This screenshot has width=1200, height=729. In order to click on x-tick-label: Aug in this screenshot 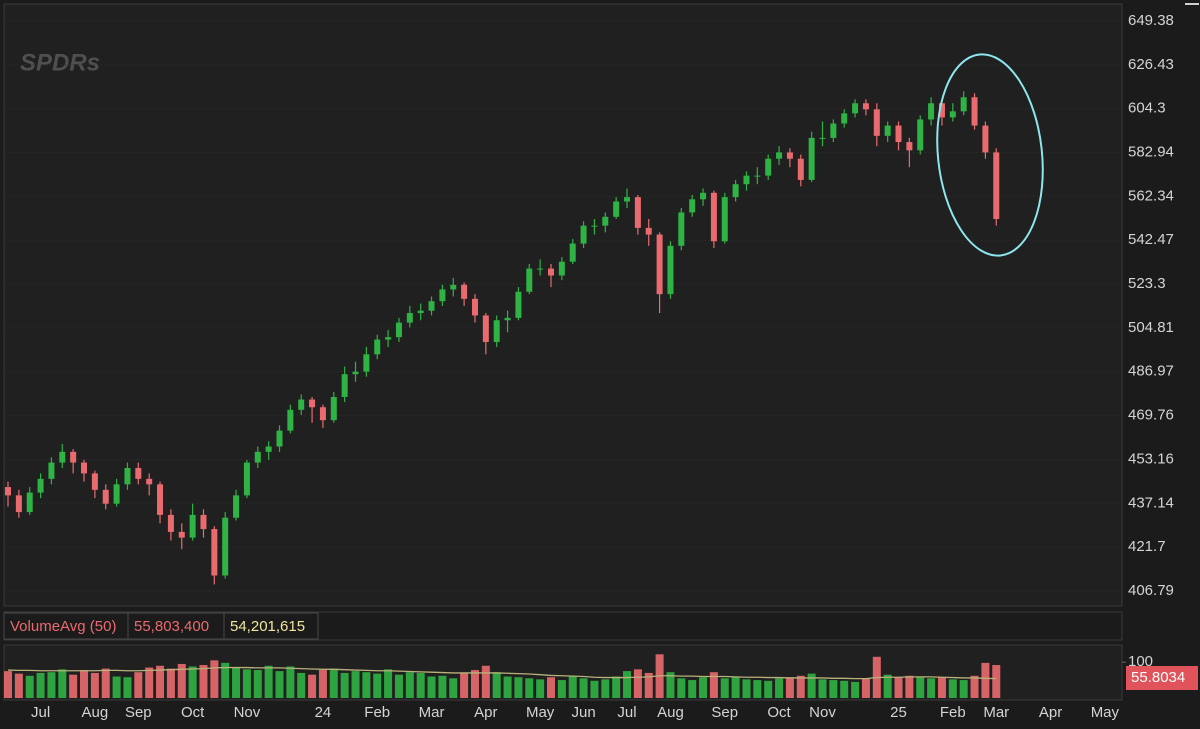, I will do `click(95, 712)`.